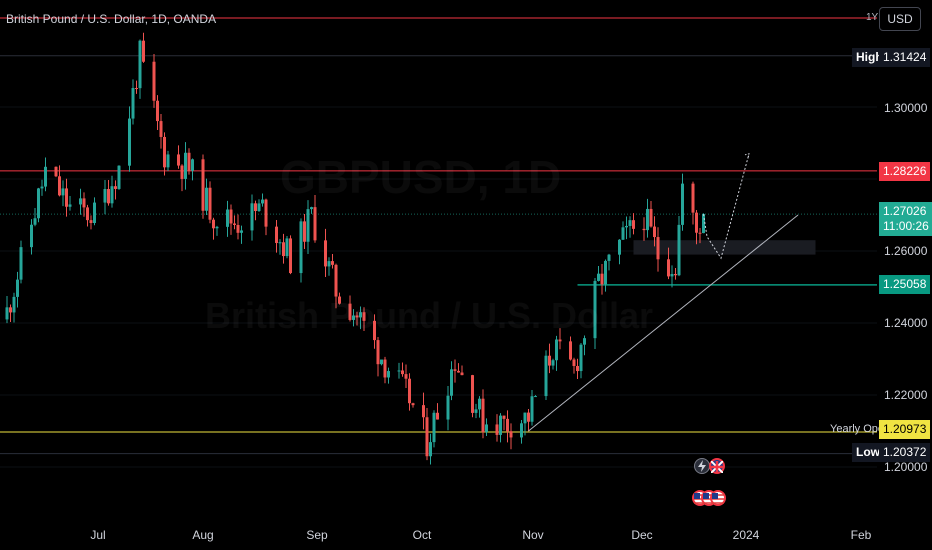 The height and width of the screenshot is (550, 932). Describe the element at coordinates (860, 429) in the screenshot. I see `yearly-open-label: Yearly Open` at that location.